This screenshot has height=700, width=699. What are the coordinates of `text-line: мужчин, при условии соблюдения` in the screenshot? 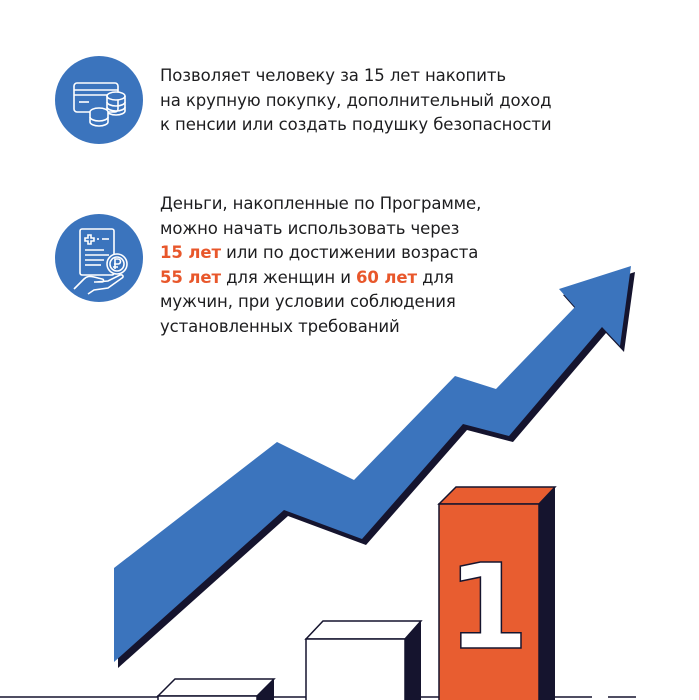 It's located at (320, 302).